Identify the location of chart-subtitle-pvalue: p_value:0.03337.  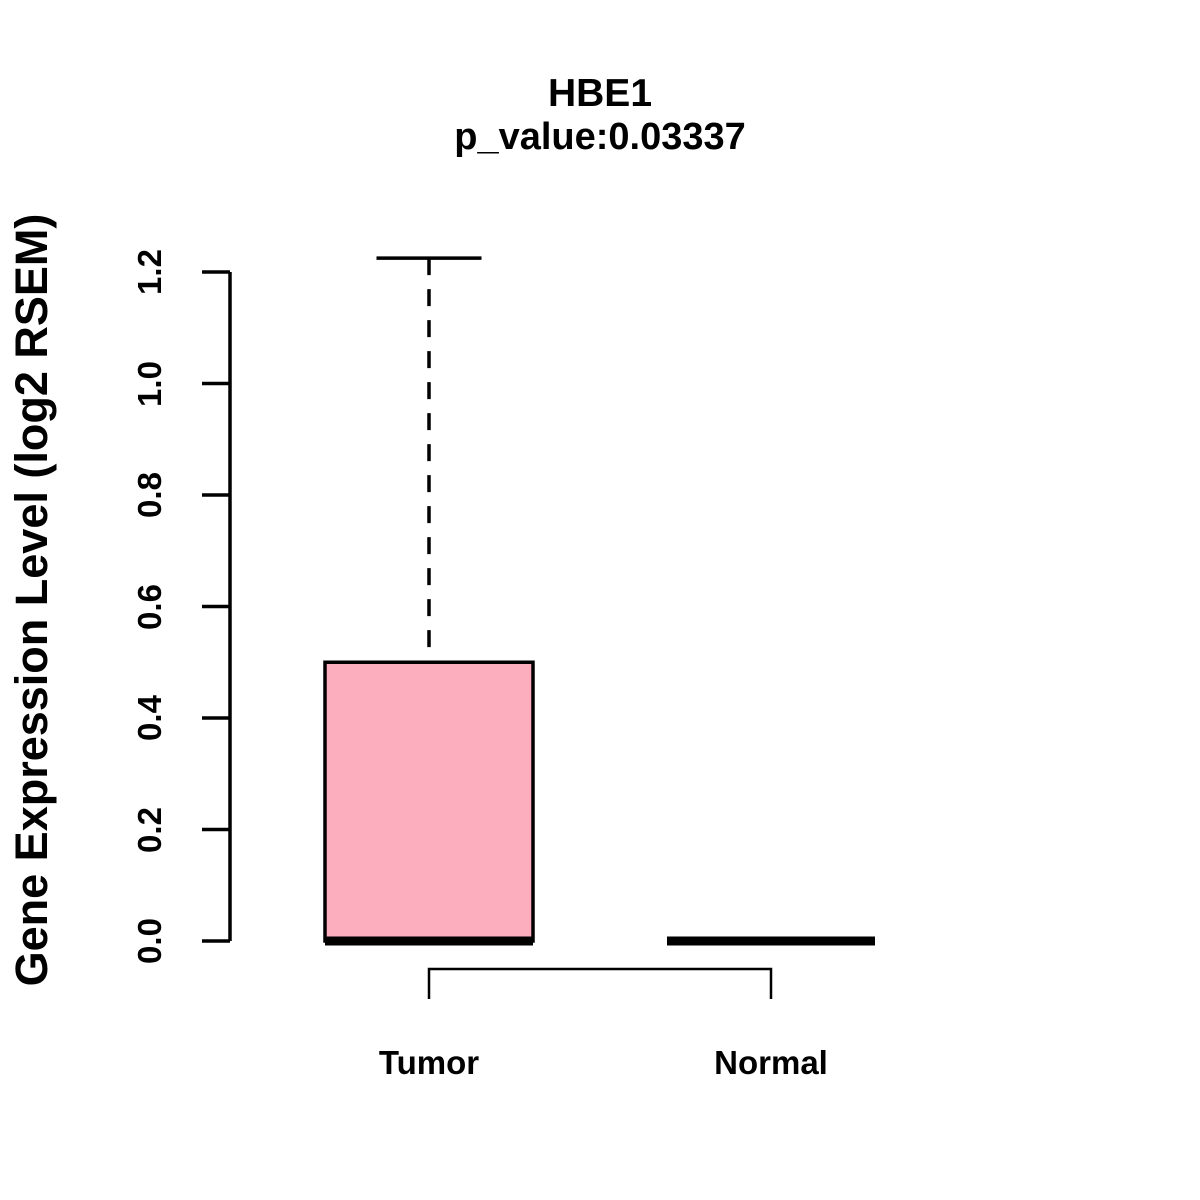
(600, 137).